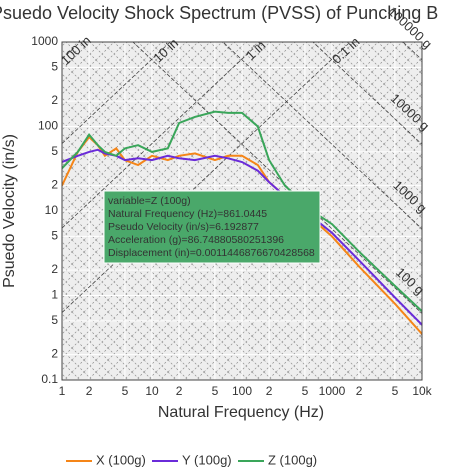 This screenshot has width=474, height=474. What do you see at coordinates (48, 126) in the screenshot?
I see `y-tick-label: 100` at bounding box center [48, 126].